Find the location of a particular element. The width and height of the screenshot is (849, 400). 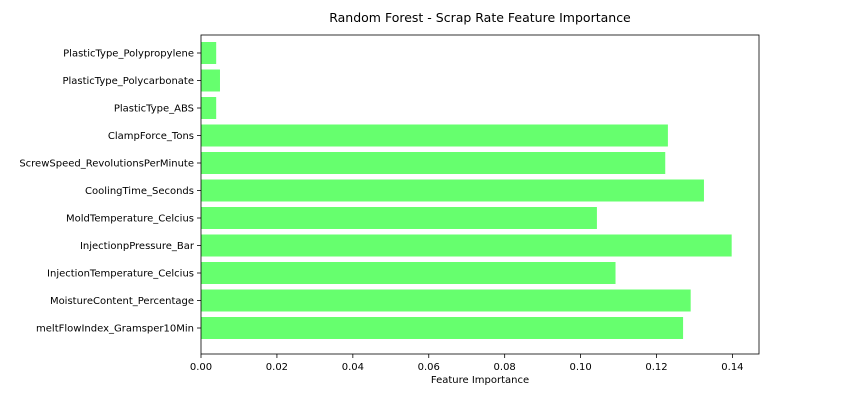

y-tick-label: MoldTemperature_Celcius is located at coordinates (130, 219).